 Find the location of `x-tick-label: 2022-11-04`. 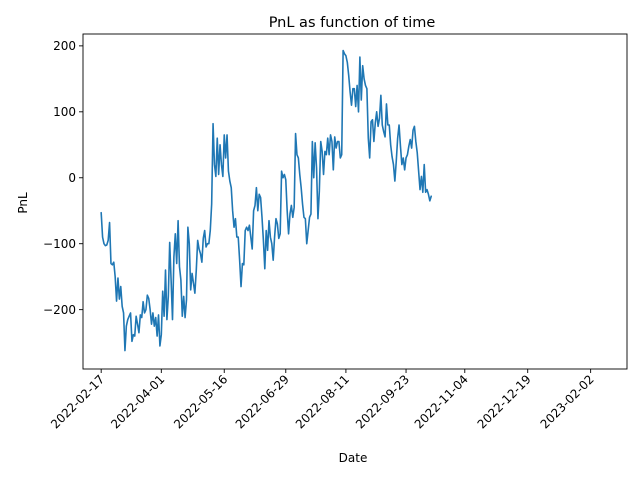

x-tick-label: 2022-11-04 is located at coordinates (441, 401).